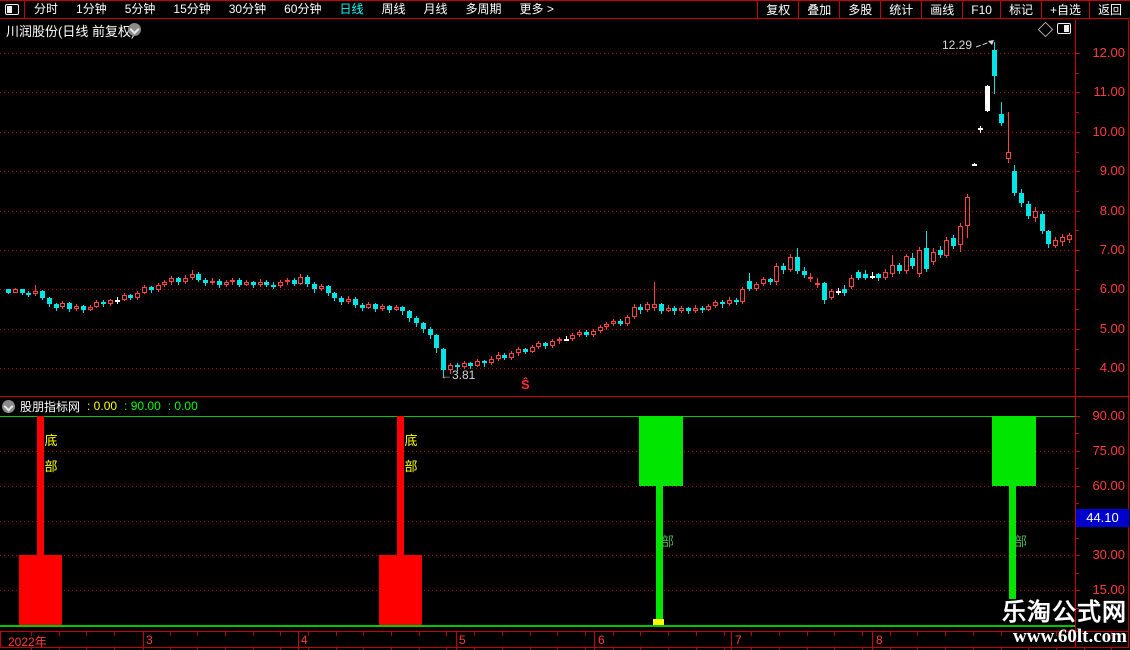  Describe the element at coordinates (8, 406) in the screenshot. I see `indicator-collapse-icon` at that location.